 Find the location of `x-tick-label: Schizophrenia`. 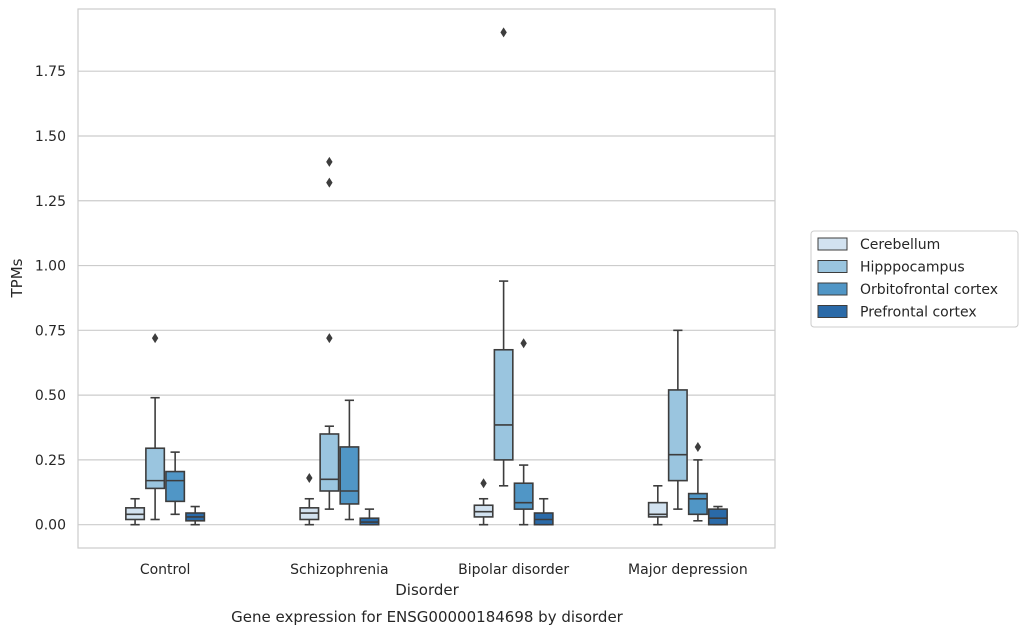

x-tick-label: Schizophrenia is located at coordinates (339, 570).